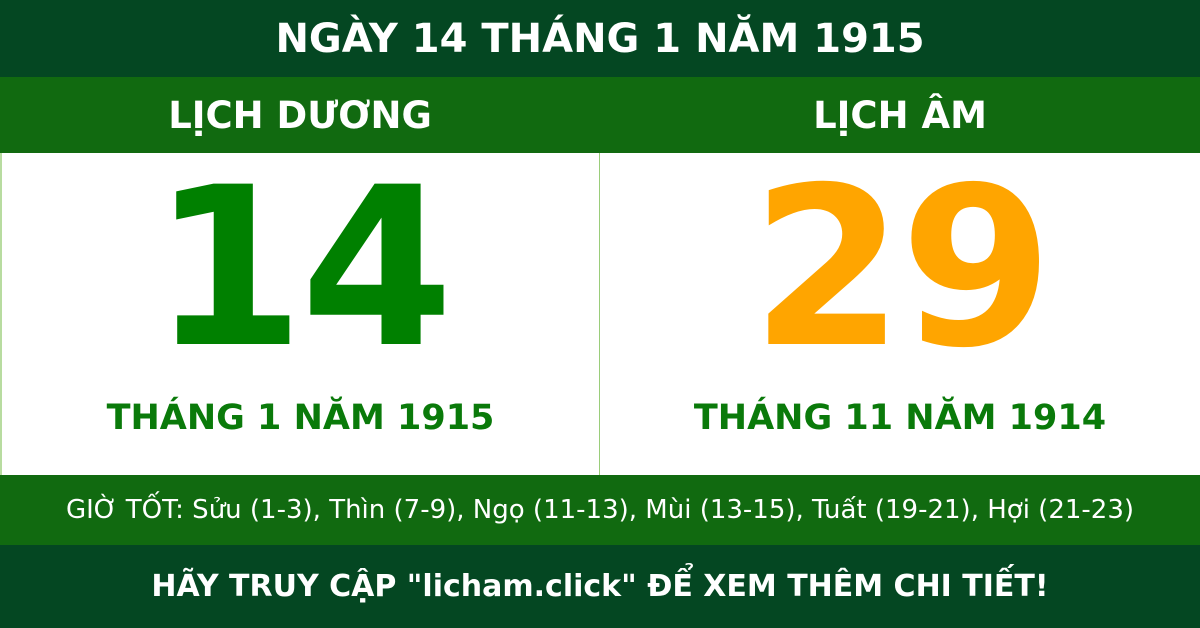 The height and width of the screenshot is (628, 1200). What do you see at coordinates (600, 115) in the screenshot?
I see `calendar-headers: LỊCH DƯƠNG LỊCH ÂM` at bounding box center [600, 115].